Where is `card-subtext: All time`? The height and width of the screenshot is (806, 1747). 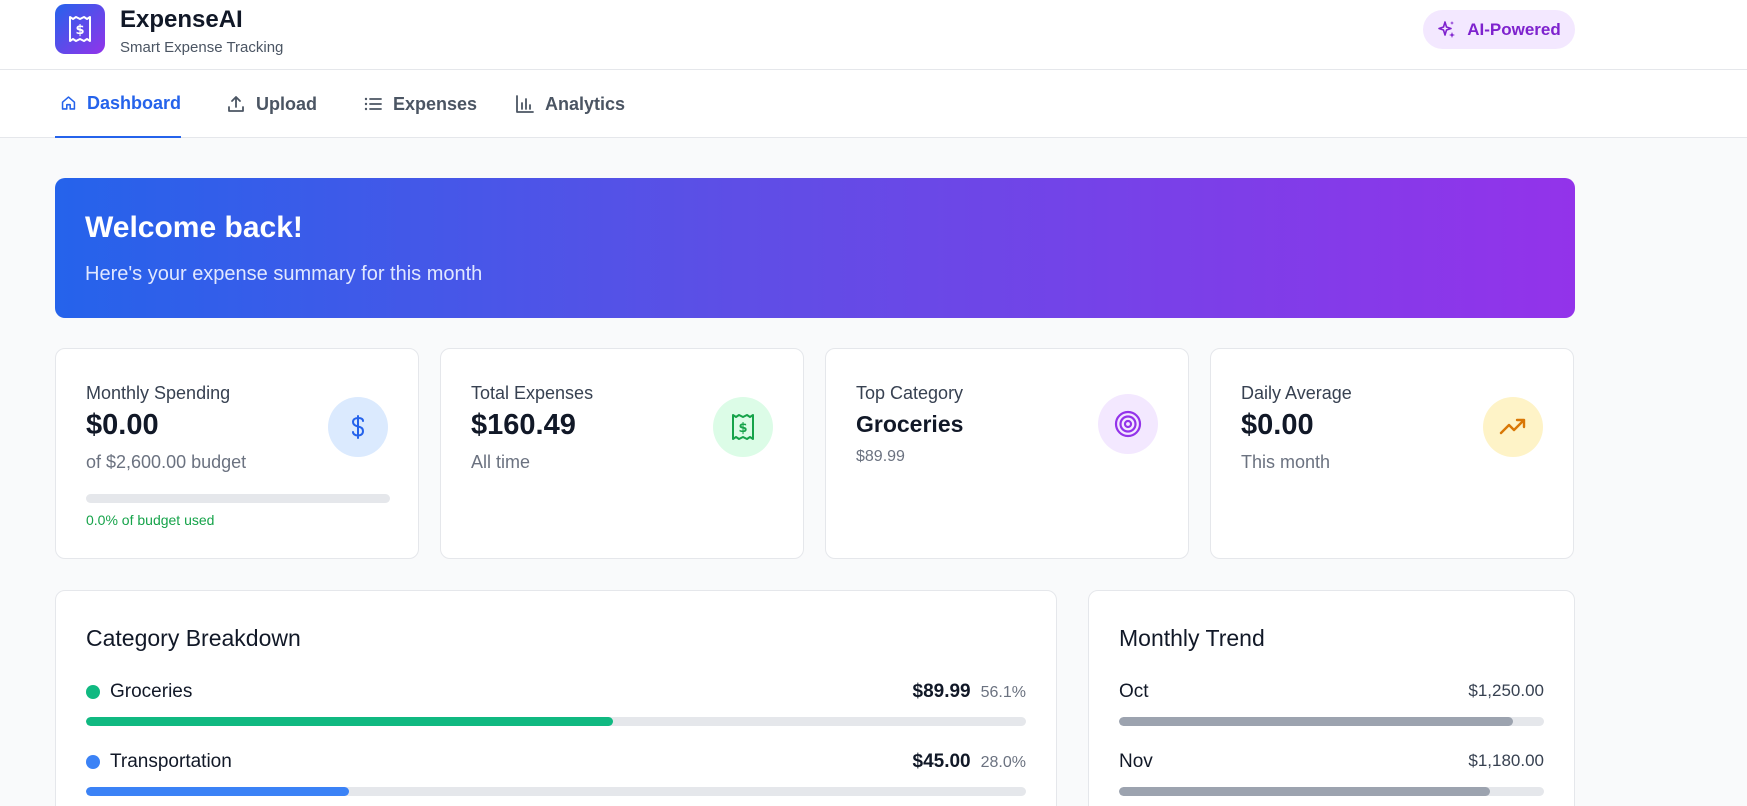
card-subtext: All time is located at coordinates (501, 462).